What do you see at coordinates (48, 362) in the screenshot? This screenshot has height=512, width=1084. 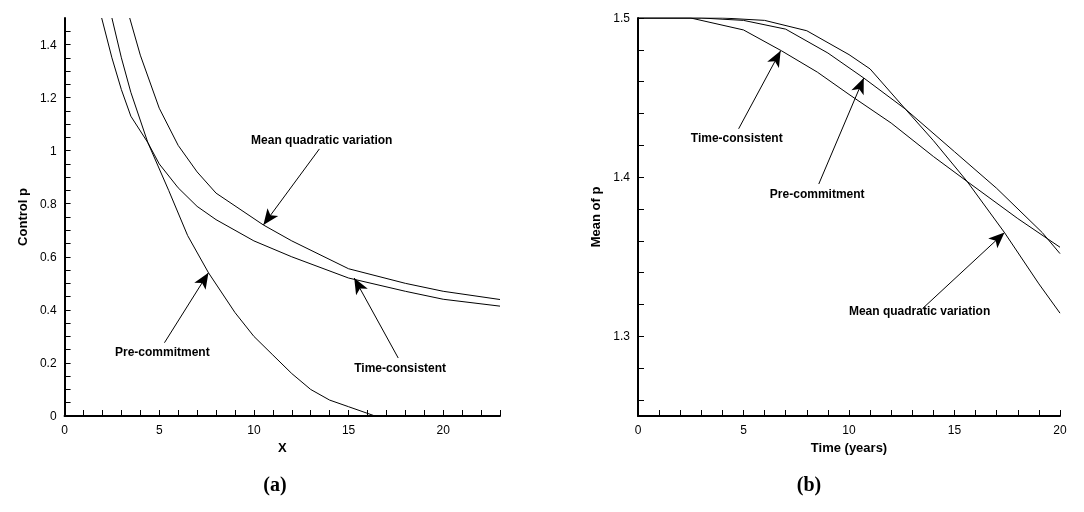 I see `y-tick-label: 0.2` at bounding box center [48, 362].